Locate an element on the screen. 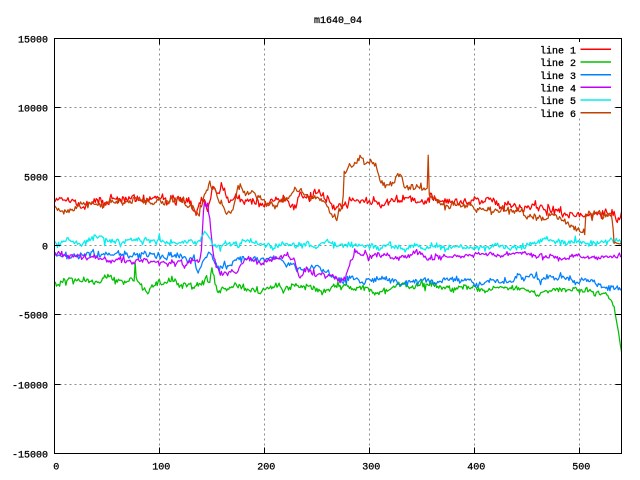  svg-text: -5000 is located at coordinates (33, 317).